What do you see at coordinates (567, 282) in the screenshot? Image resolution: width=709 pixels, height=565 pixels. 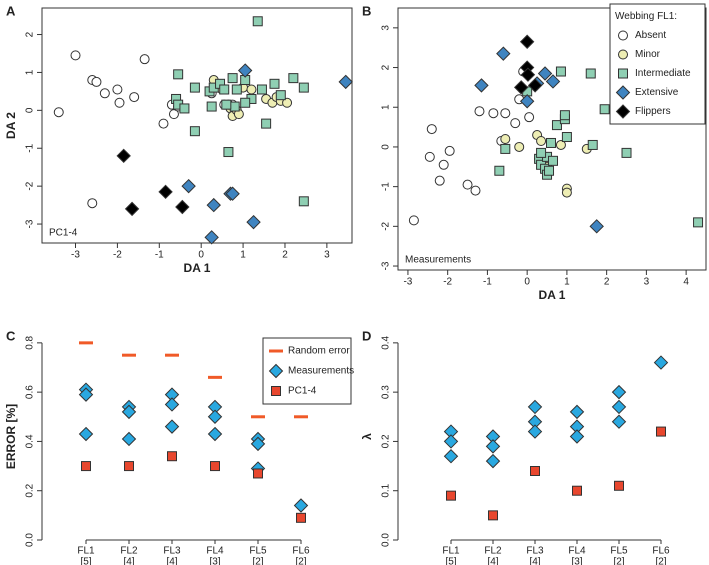 I see `x-tick-label: 1` at bounding box center [567, 282].